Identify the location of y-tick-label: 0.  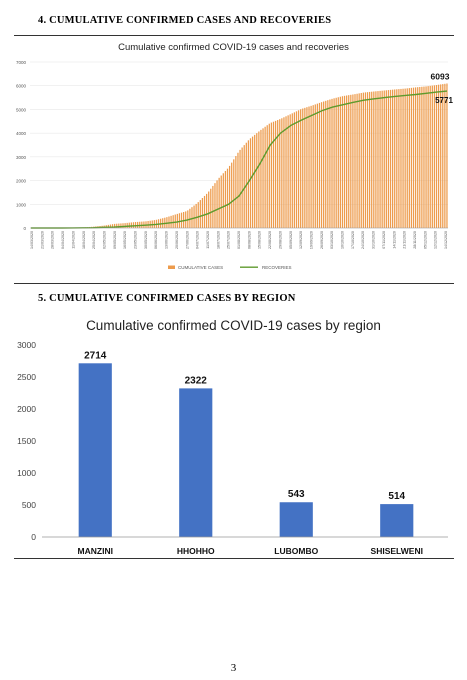
(33, 537).